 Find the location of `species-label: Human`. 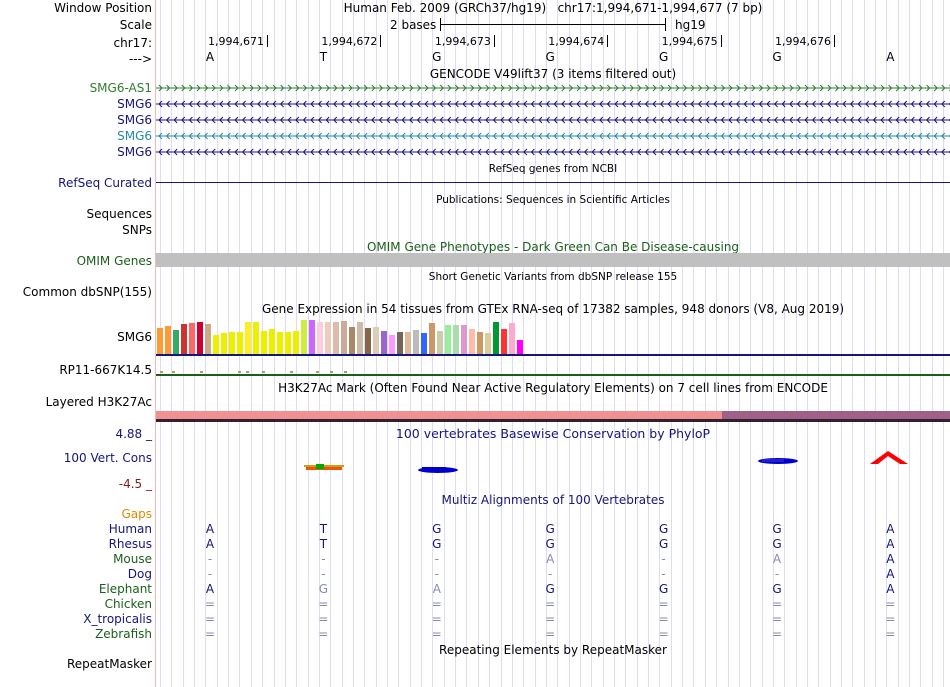

species-label: Human is located at coordinates (130, 529).